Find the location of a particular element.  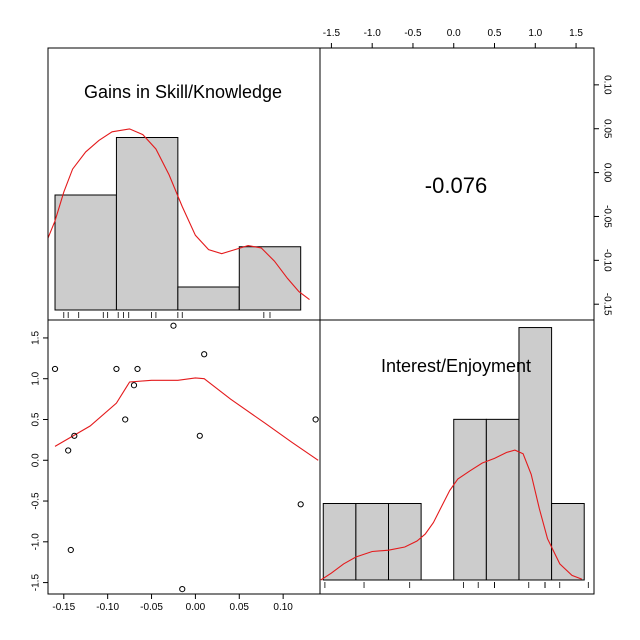

panel-correlation: -0.076 is located at coordinates (456, 185).